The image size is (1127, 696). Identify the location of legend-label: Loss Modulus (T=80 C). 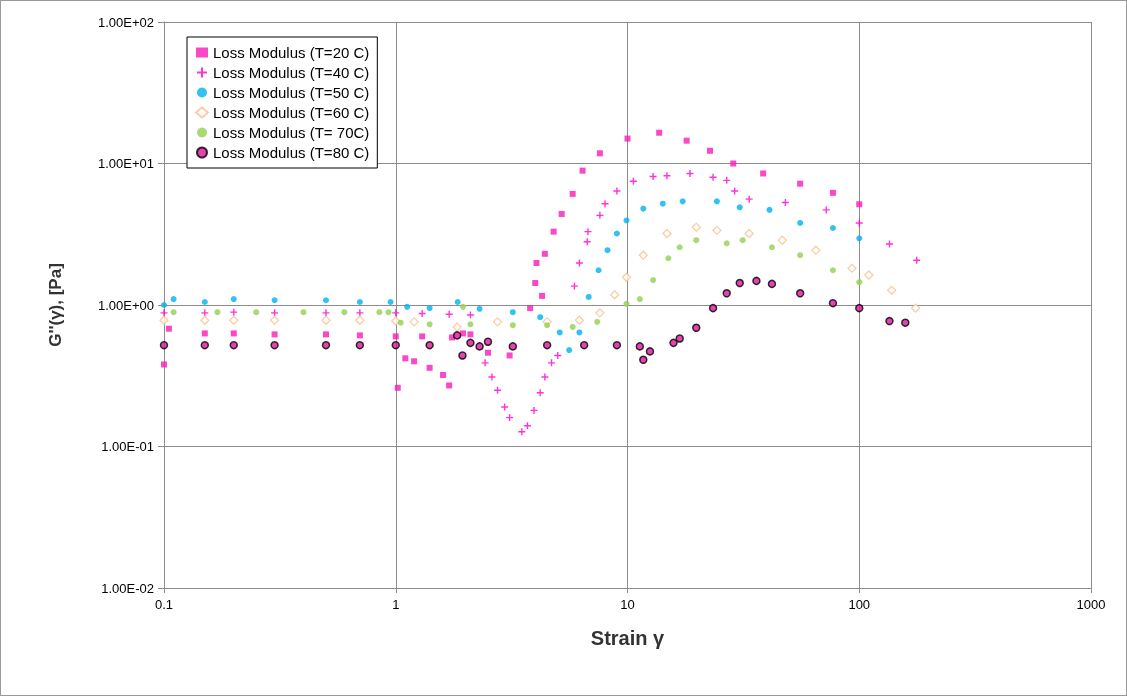
(291, 152).